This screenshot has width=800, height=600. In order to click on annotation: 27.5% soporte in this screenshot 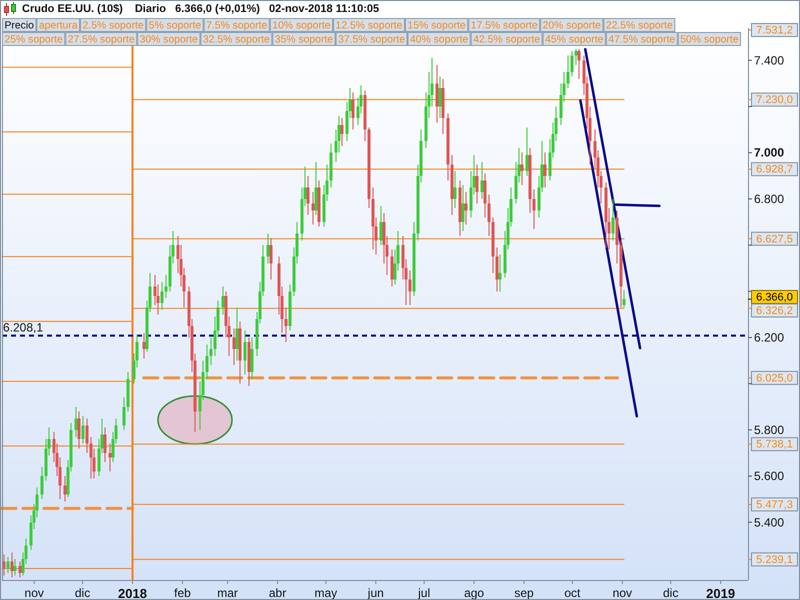, I will do `click(101, 39)`.